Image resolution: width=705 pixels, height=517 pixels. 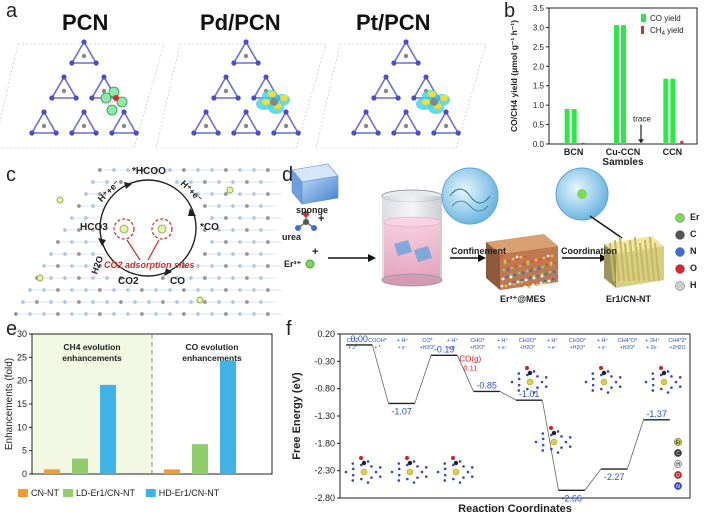 I want to click on panel-letter-b: b, so click(x=510, y=11).